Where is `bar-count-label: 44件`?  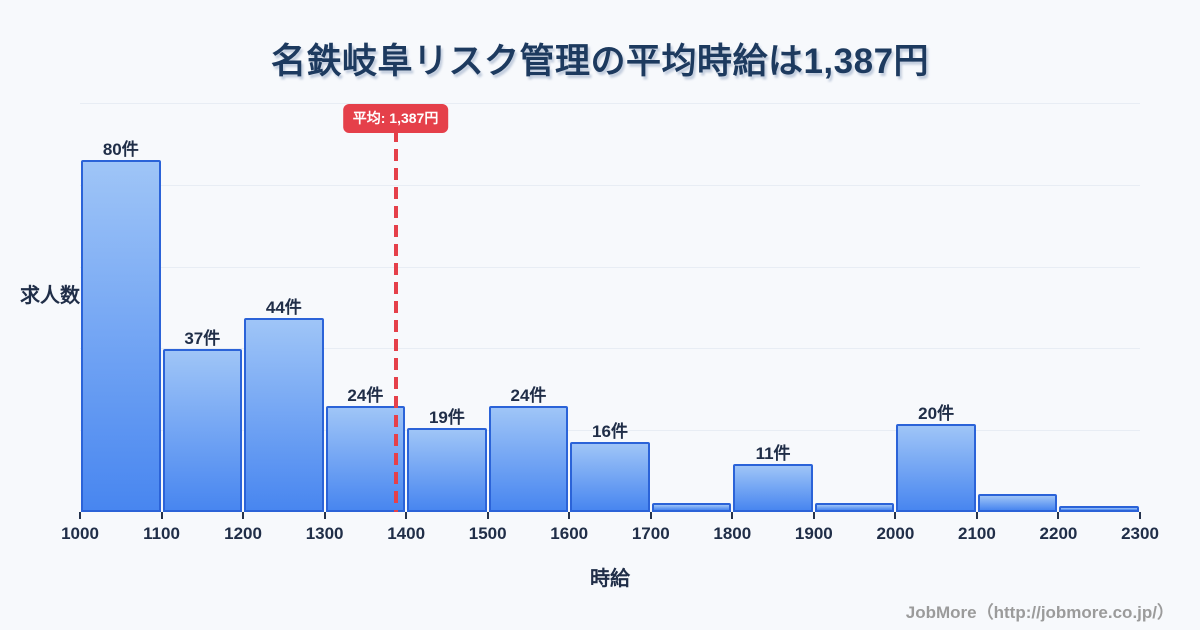
bar-count-label: 44件 is located at coordinates (283, 307).